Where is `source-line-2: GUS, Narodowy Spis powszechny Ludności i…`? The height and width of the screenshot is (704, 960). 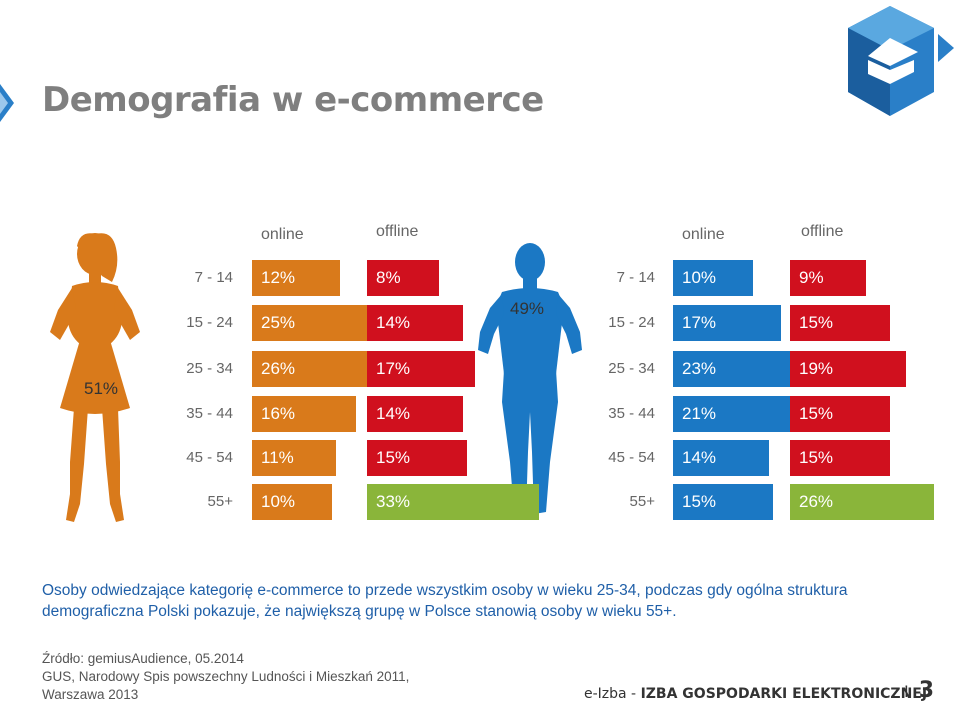 source-line-2: GUS, Narodowy Spis powszechny Ludności i… is located at coordinates (226, 676).